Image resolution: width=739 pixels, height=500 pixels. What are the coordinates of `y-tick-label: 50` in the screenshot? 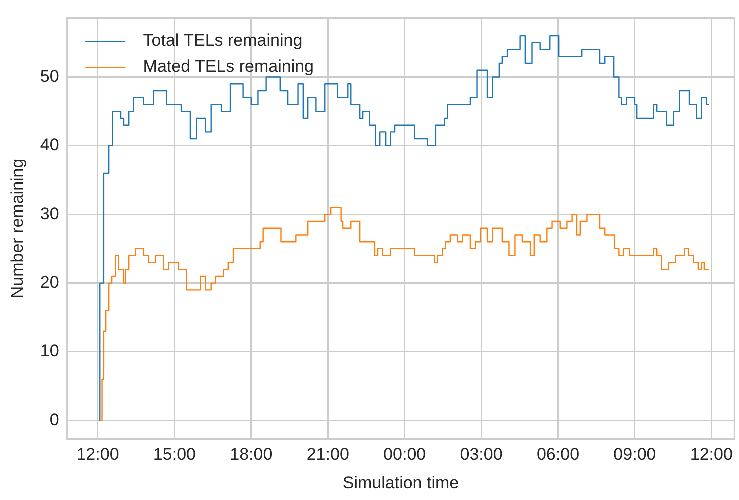 It's located at (50, 76).